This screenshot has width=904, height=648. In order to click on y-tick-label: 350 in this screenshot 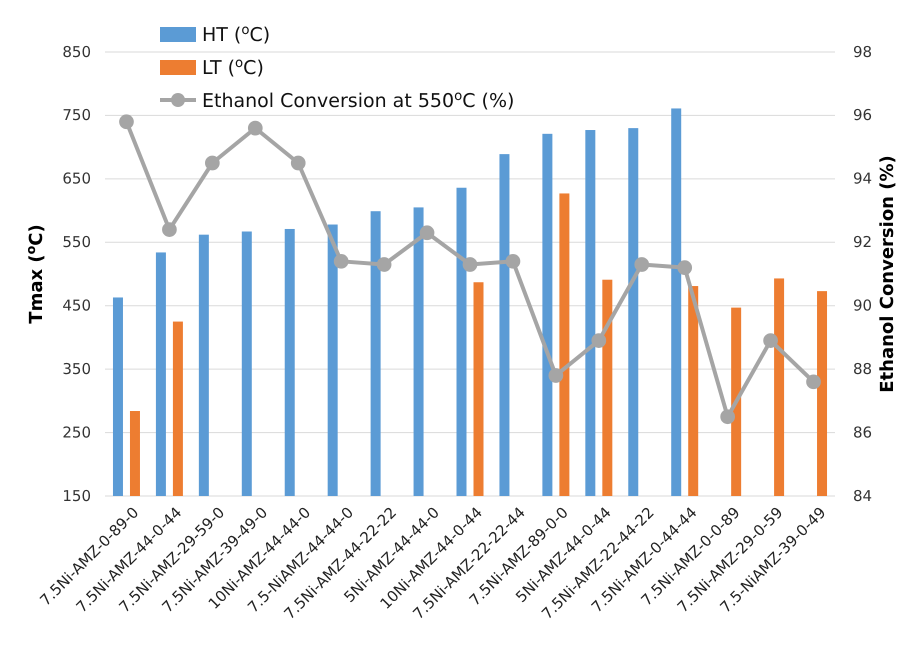, I will do `click(76, 369)`.